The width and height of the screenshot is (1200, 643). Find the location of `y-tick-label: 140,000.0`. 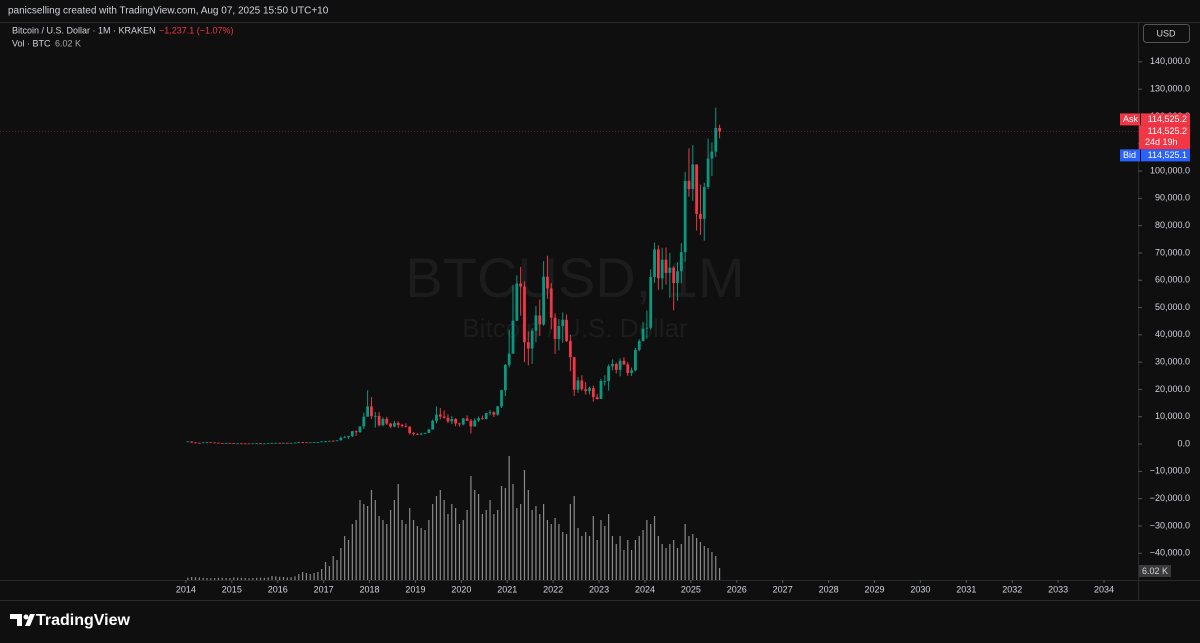

y-tick-label: 140,000.0 is located at coordinates (1170, 61).